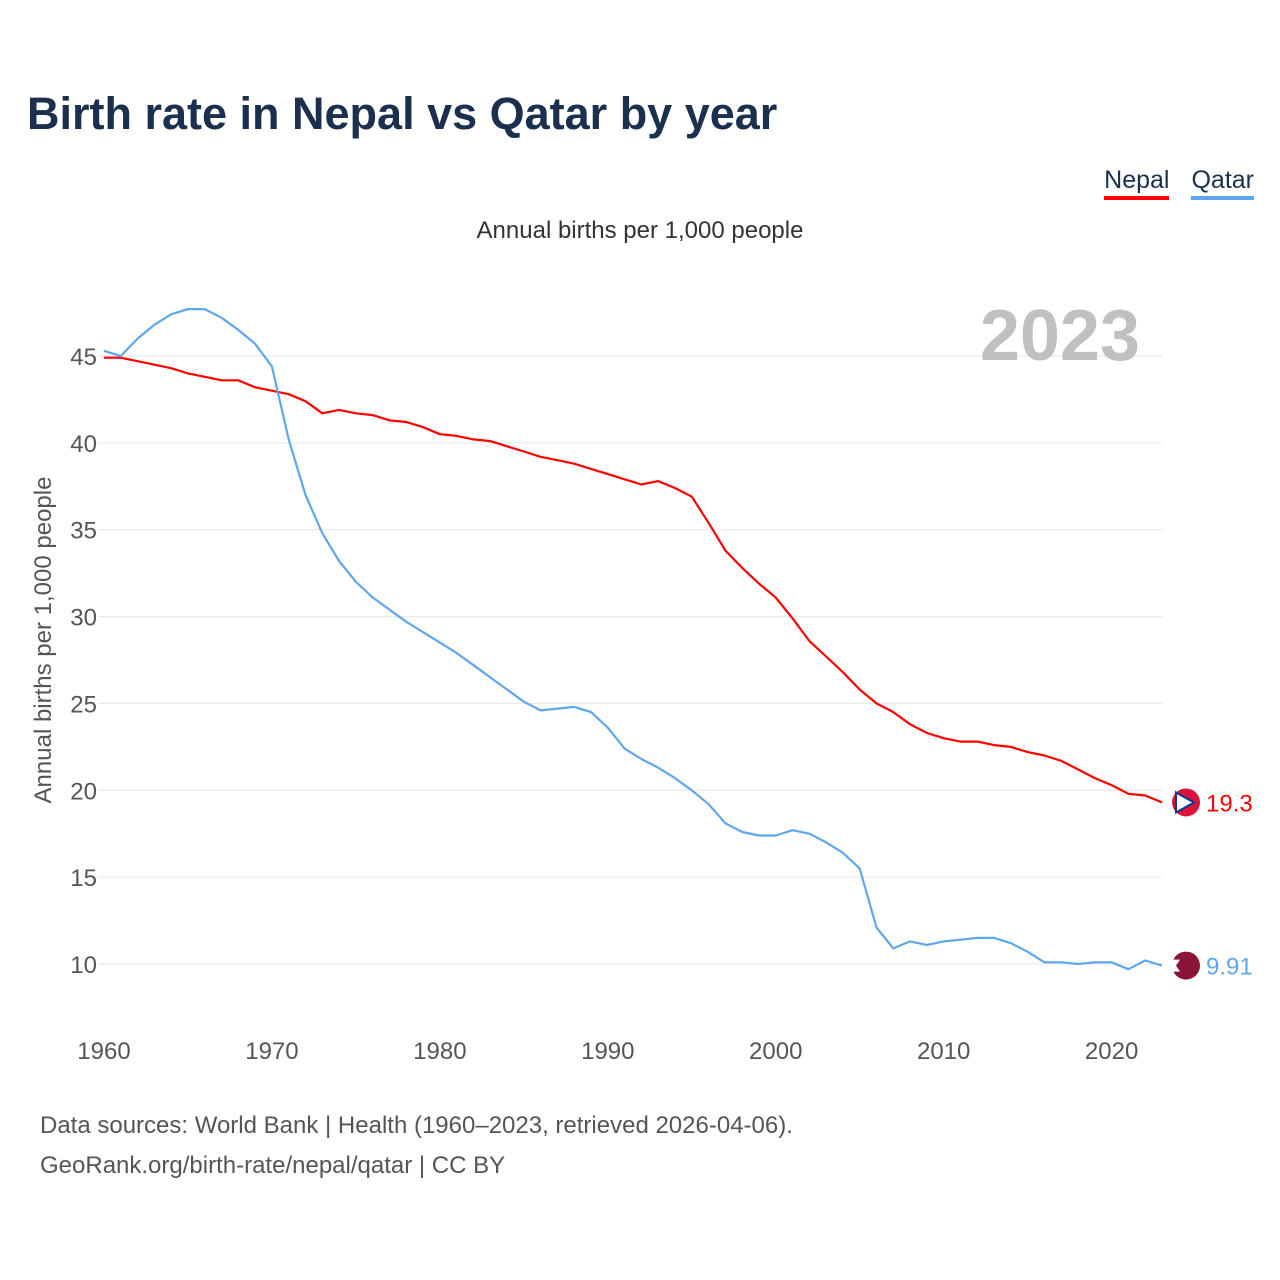  What do you see at coordinates (1186, 965) in the screenshot?
I see `qatar-flag-icon` at bounding box center [1186, 965].